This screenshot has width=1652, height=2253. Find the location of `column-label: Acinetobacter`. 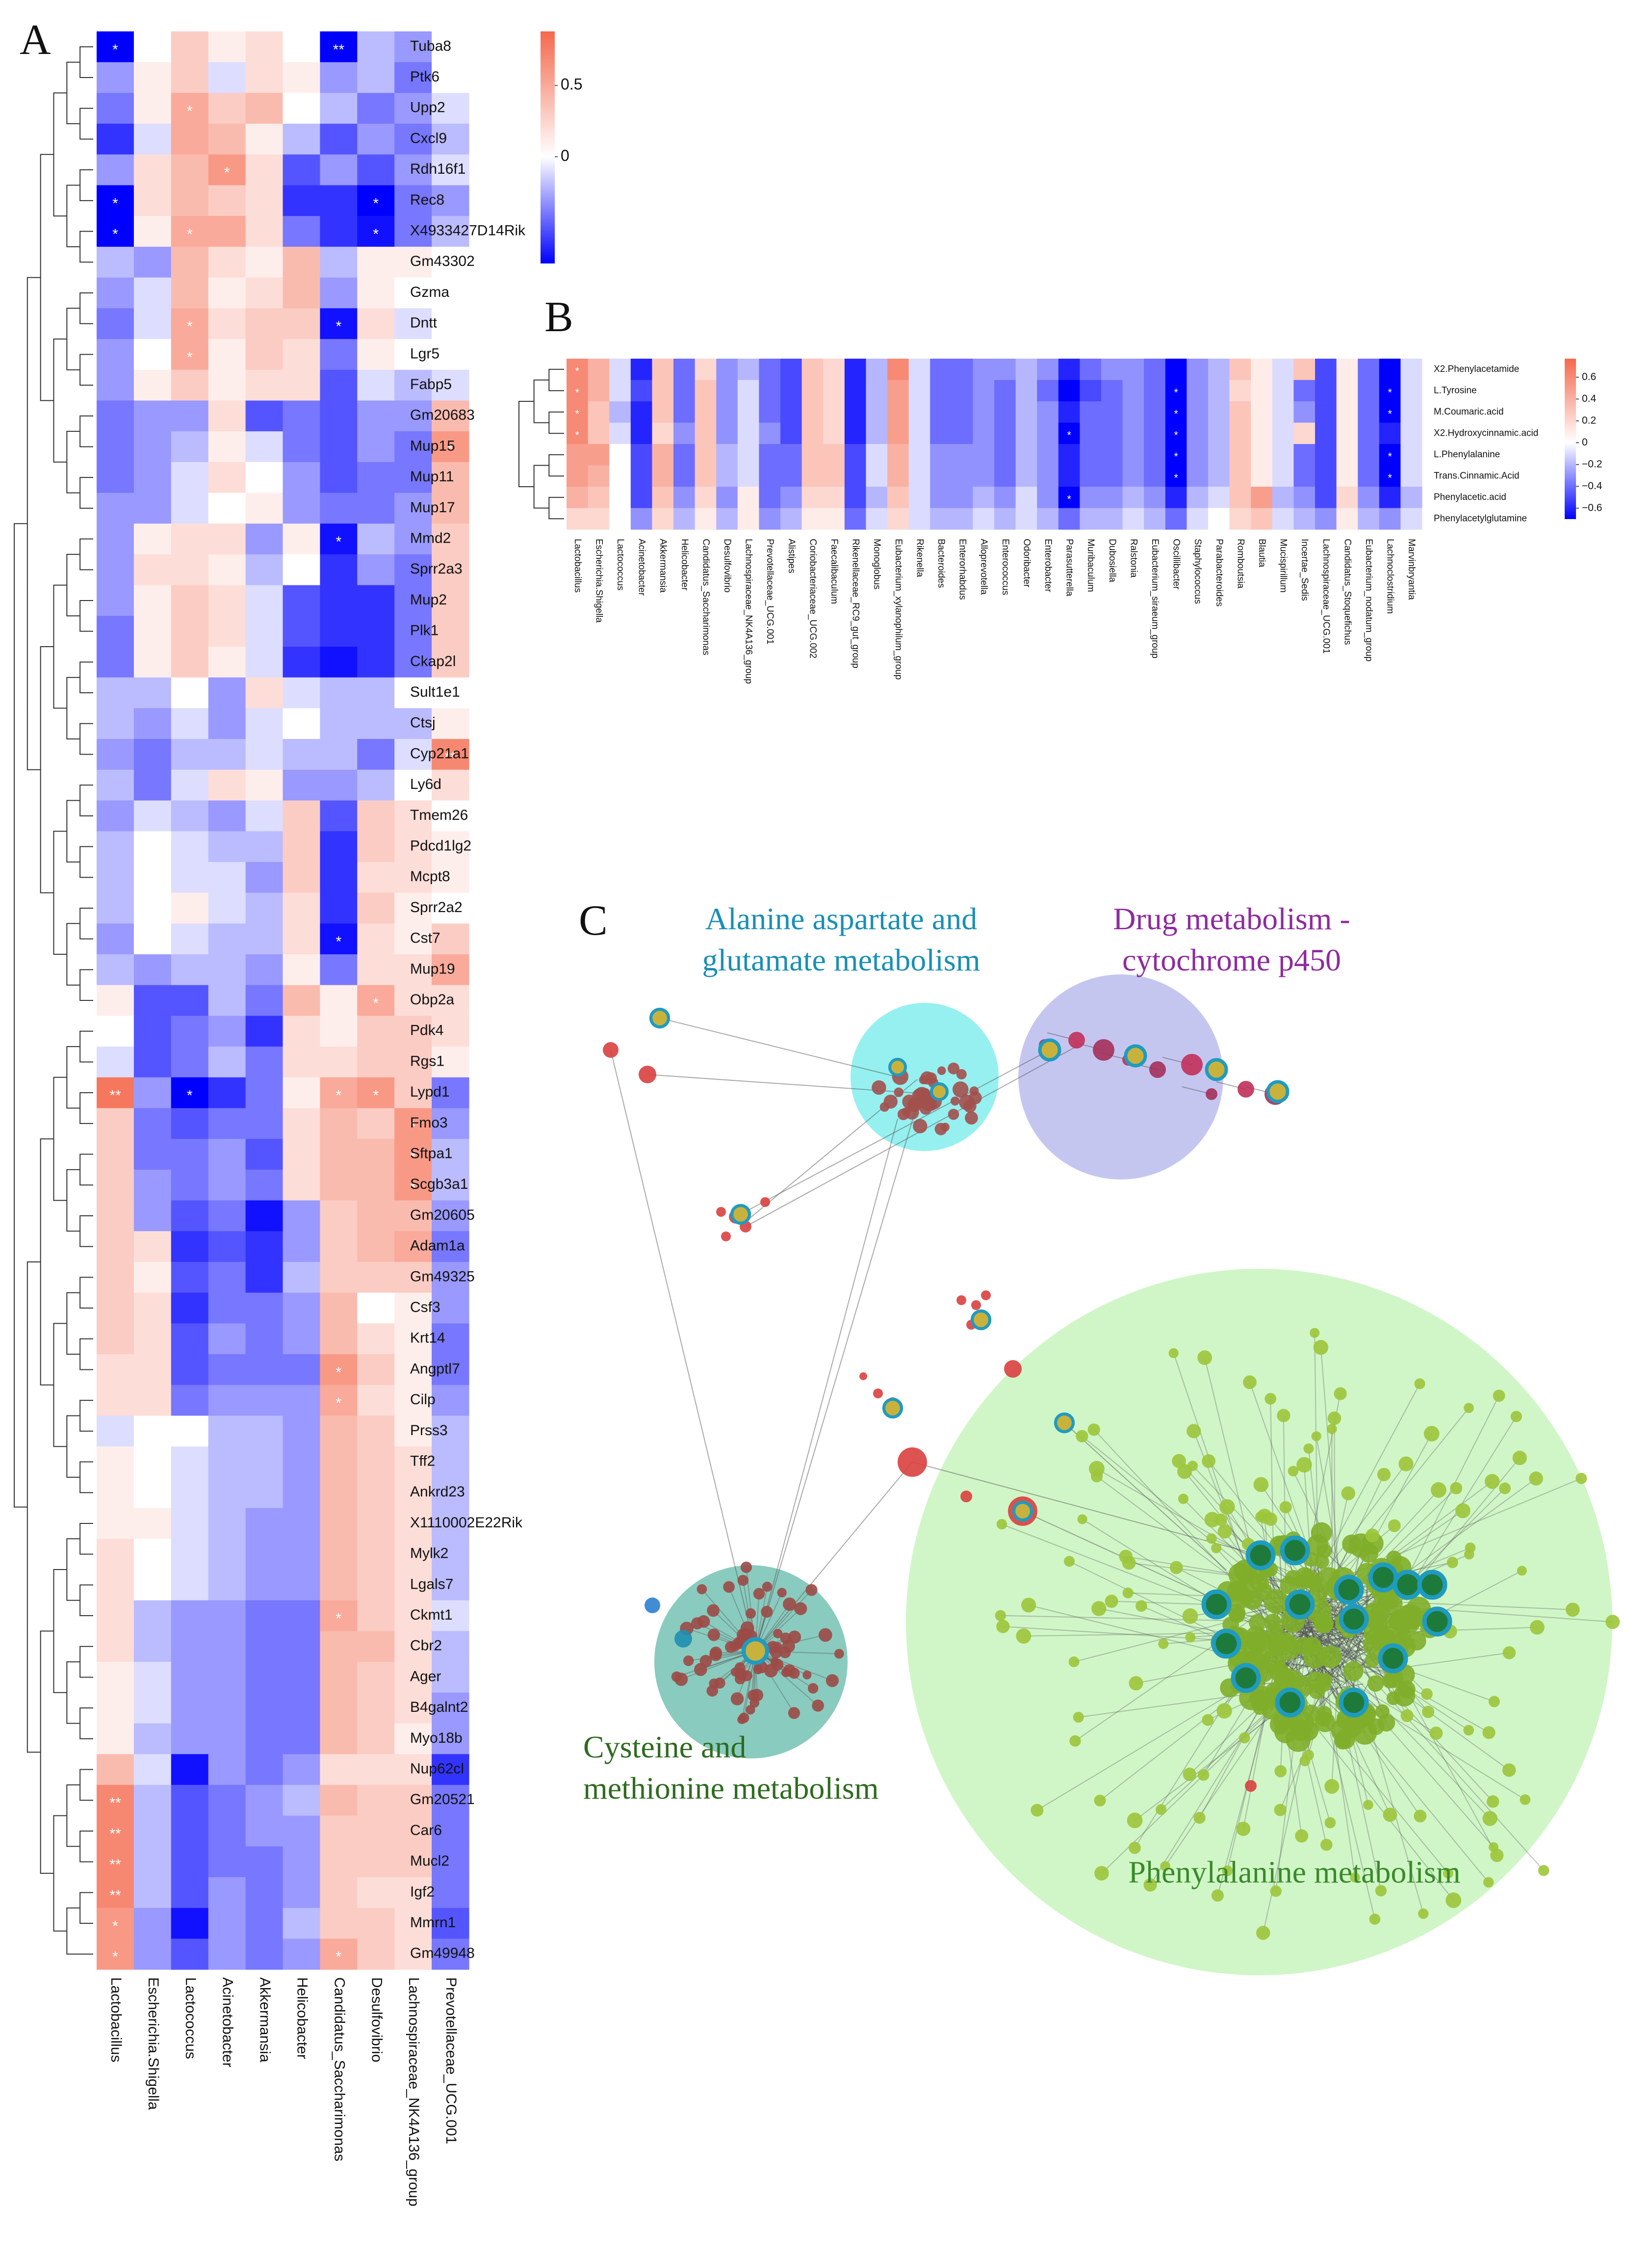

column-label: Acinetobacter is located at coordinates (228, 2022).